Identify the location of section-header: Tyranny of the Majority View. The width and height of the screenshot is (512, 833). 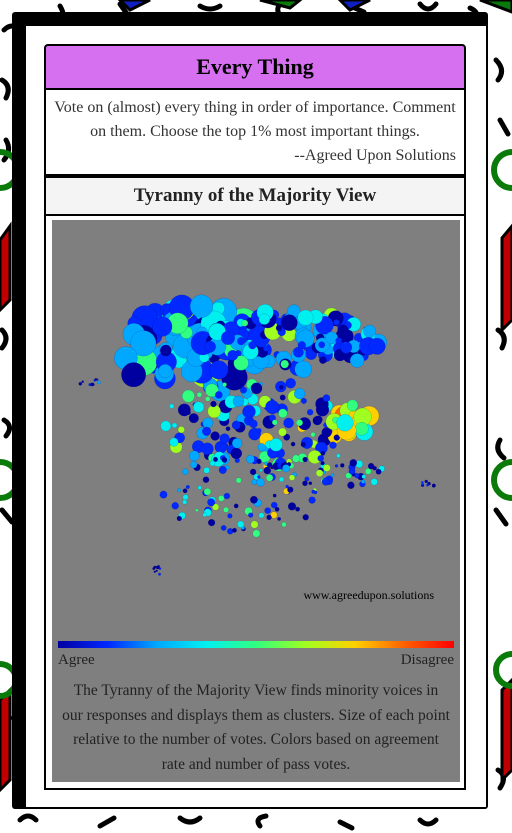
(255, 196).